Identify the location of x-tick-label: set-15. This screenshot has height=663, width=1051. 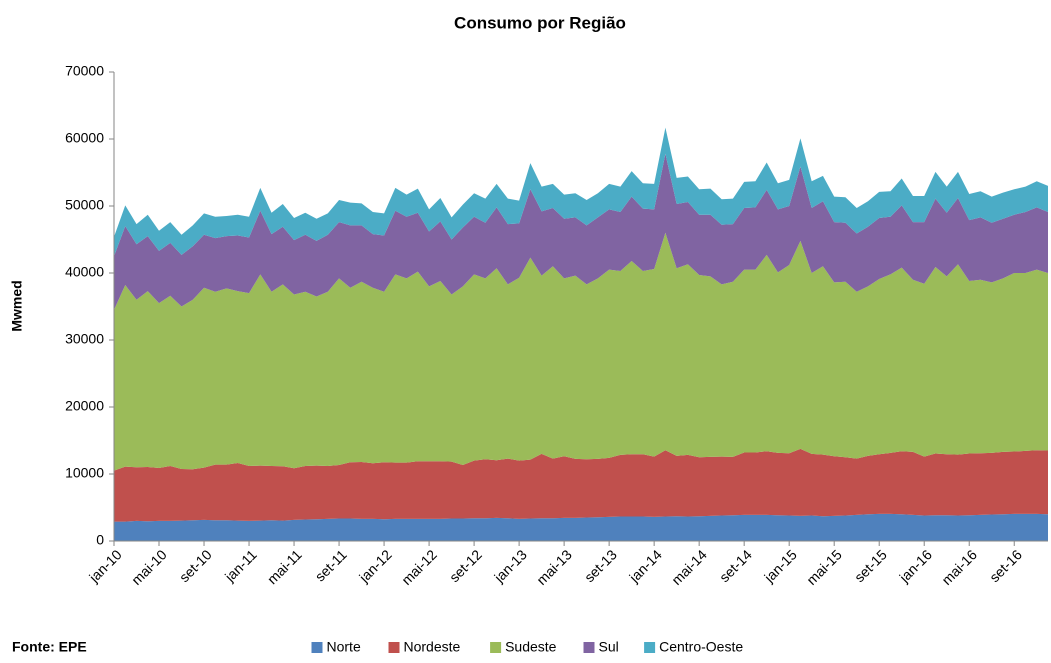
(870, 565).